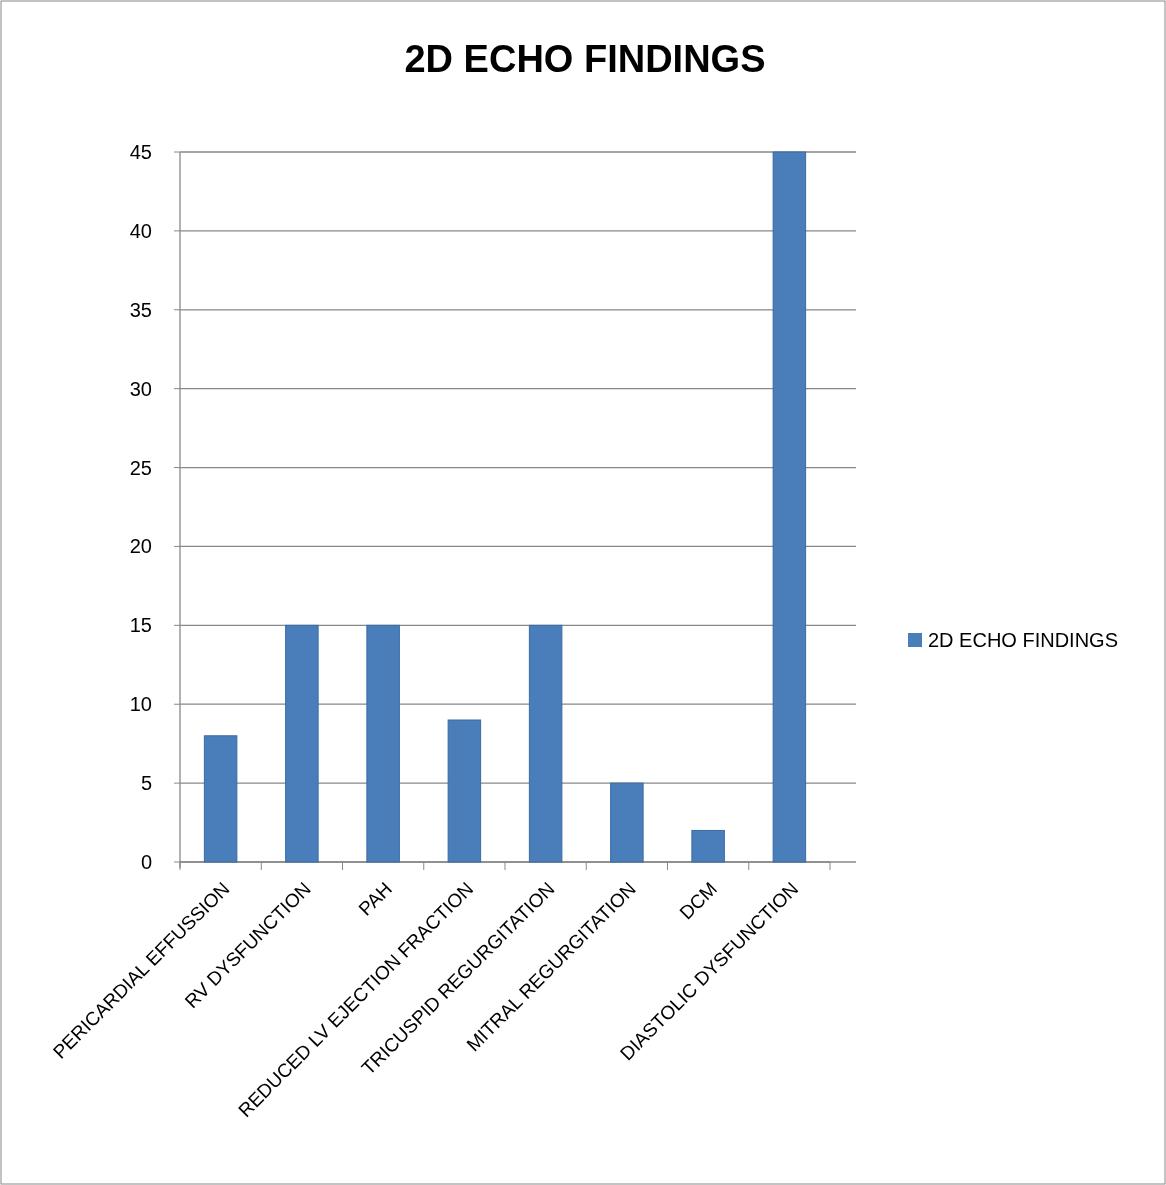 This screenshot has height=1185, width=1166. What do you see at coordinates (140, 546) in the screenshot?
I see `y-tick-label: 20` at bounding box center [140, 546].